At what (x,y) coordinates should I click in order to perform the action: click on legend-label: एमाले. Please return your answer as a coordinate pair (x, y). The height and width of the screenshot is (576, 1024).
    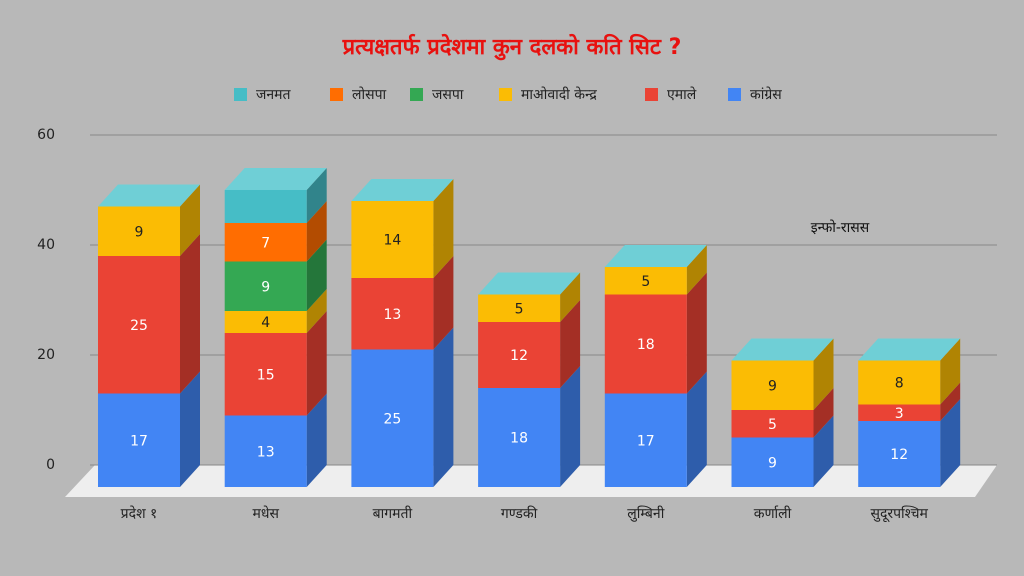
    Looking at the image, I should click on (682, 94).